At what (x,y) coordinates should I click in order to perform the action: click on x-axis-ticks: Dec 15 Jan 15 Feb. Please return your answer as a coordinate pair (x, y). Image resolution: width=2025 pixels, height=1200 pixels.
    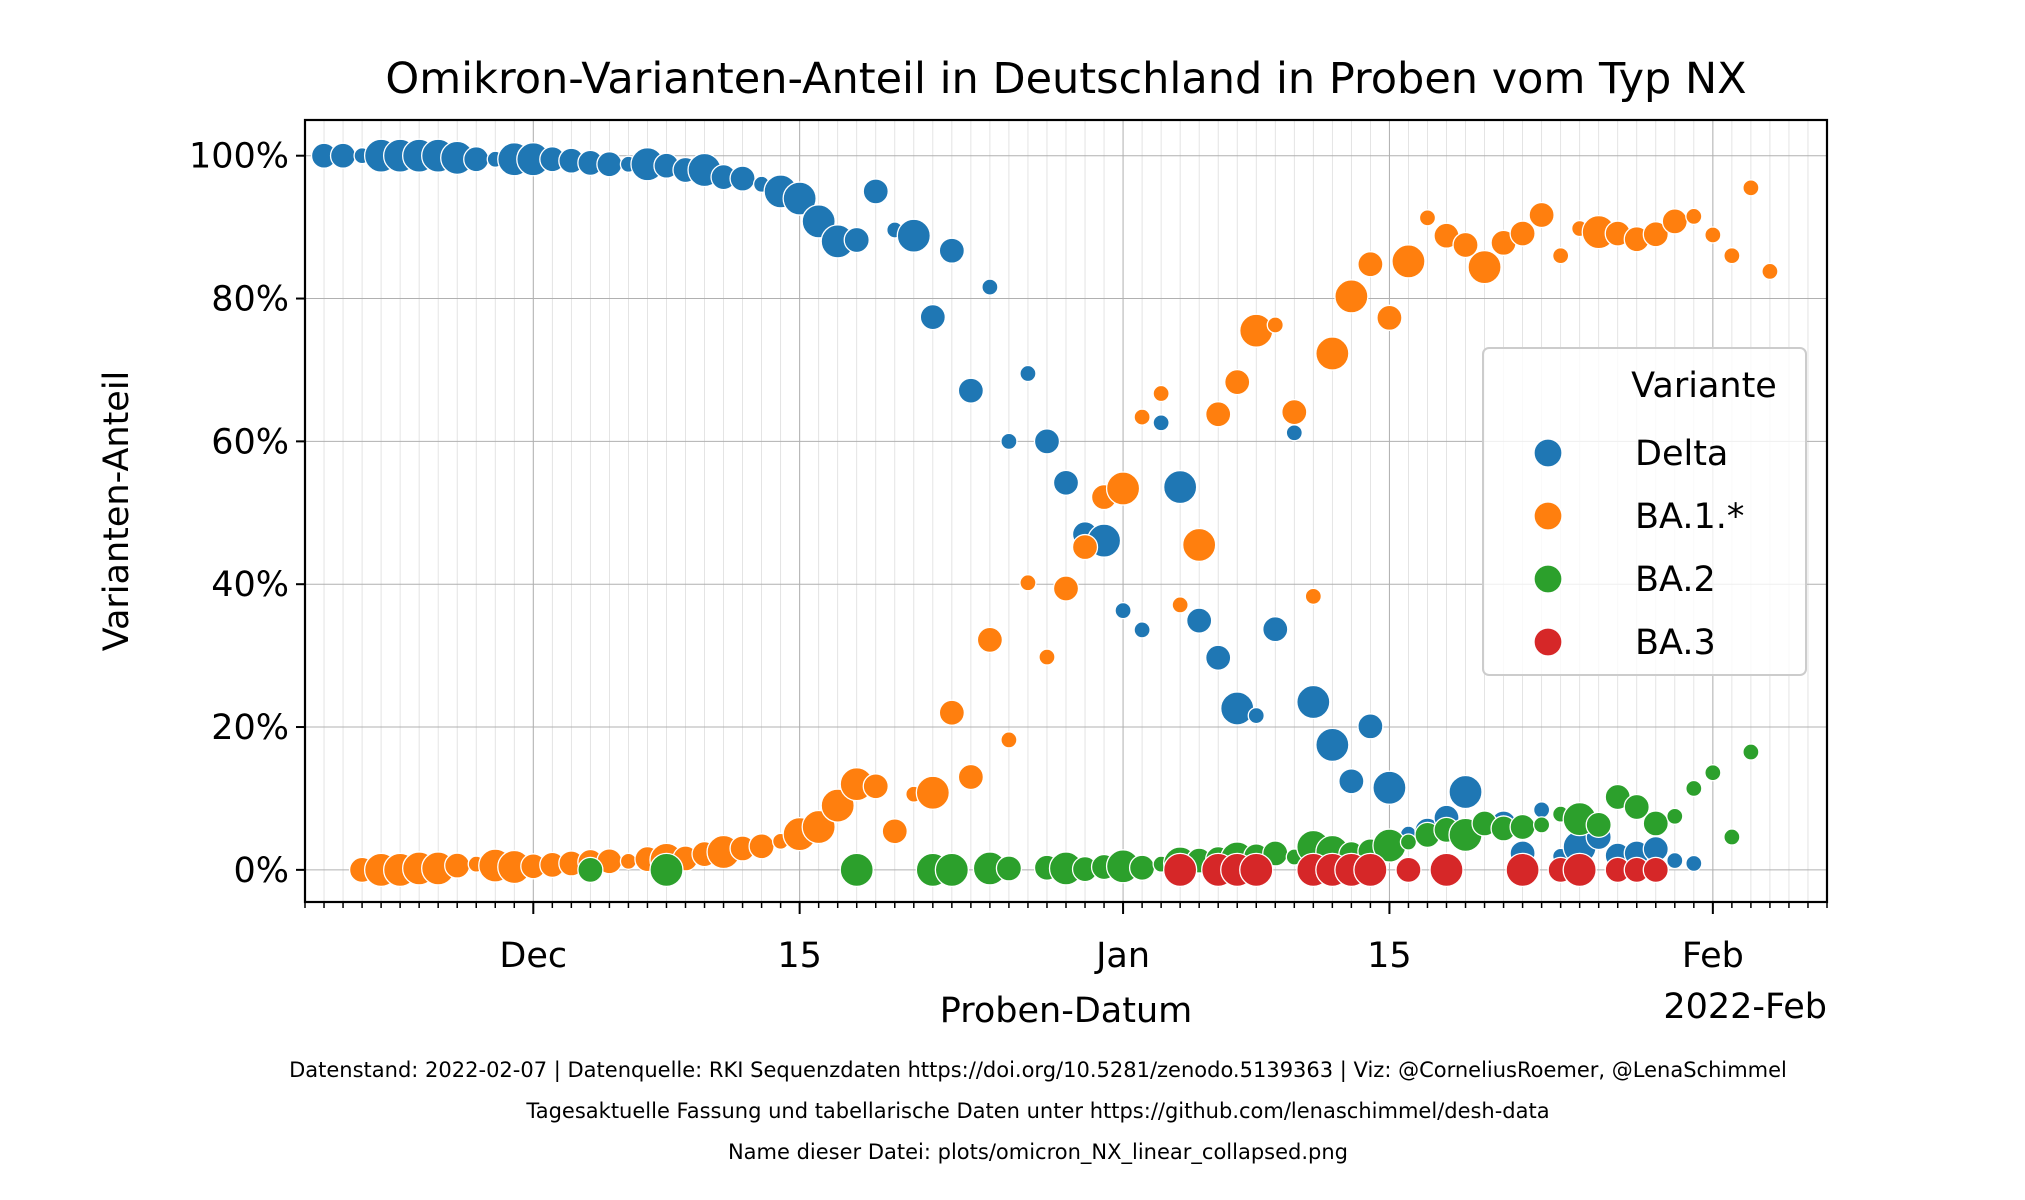
    Looking at the image, I should click on (1066, 939).